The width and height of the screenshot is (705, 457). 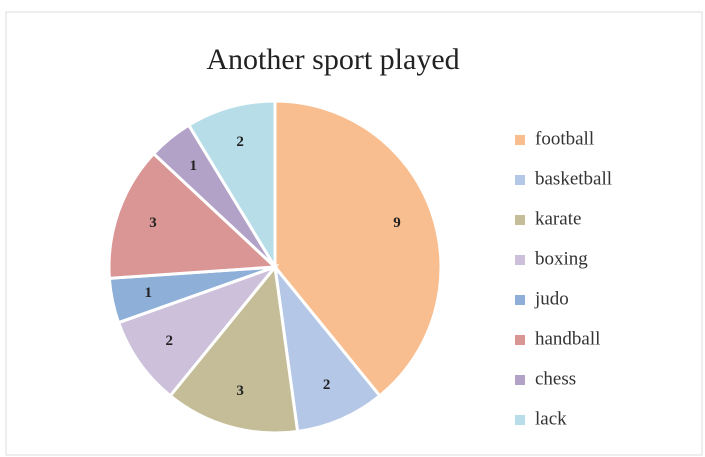 I want to click on legend-label: handball, so click(x=567, y=338).